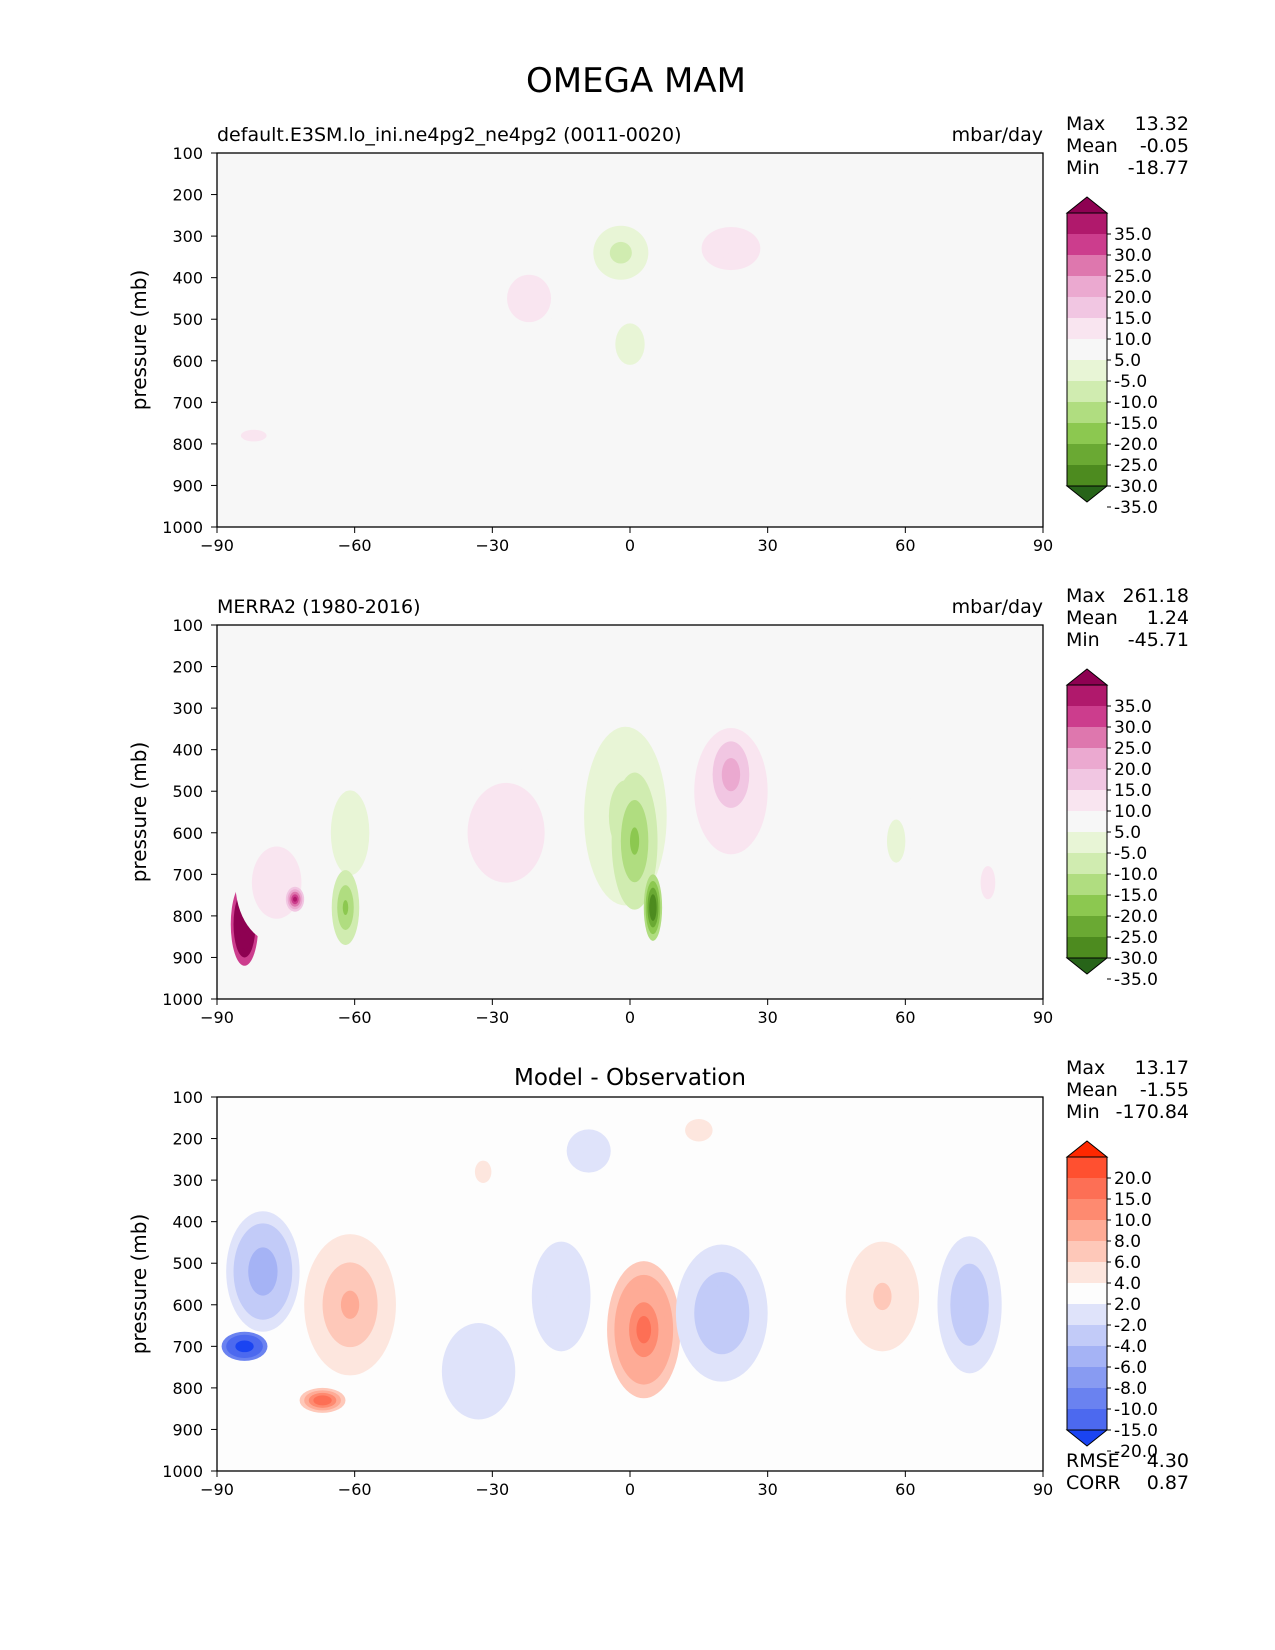  I want to click on colorbar-tick-label: -20.0, so click(1136, 1452).